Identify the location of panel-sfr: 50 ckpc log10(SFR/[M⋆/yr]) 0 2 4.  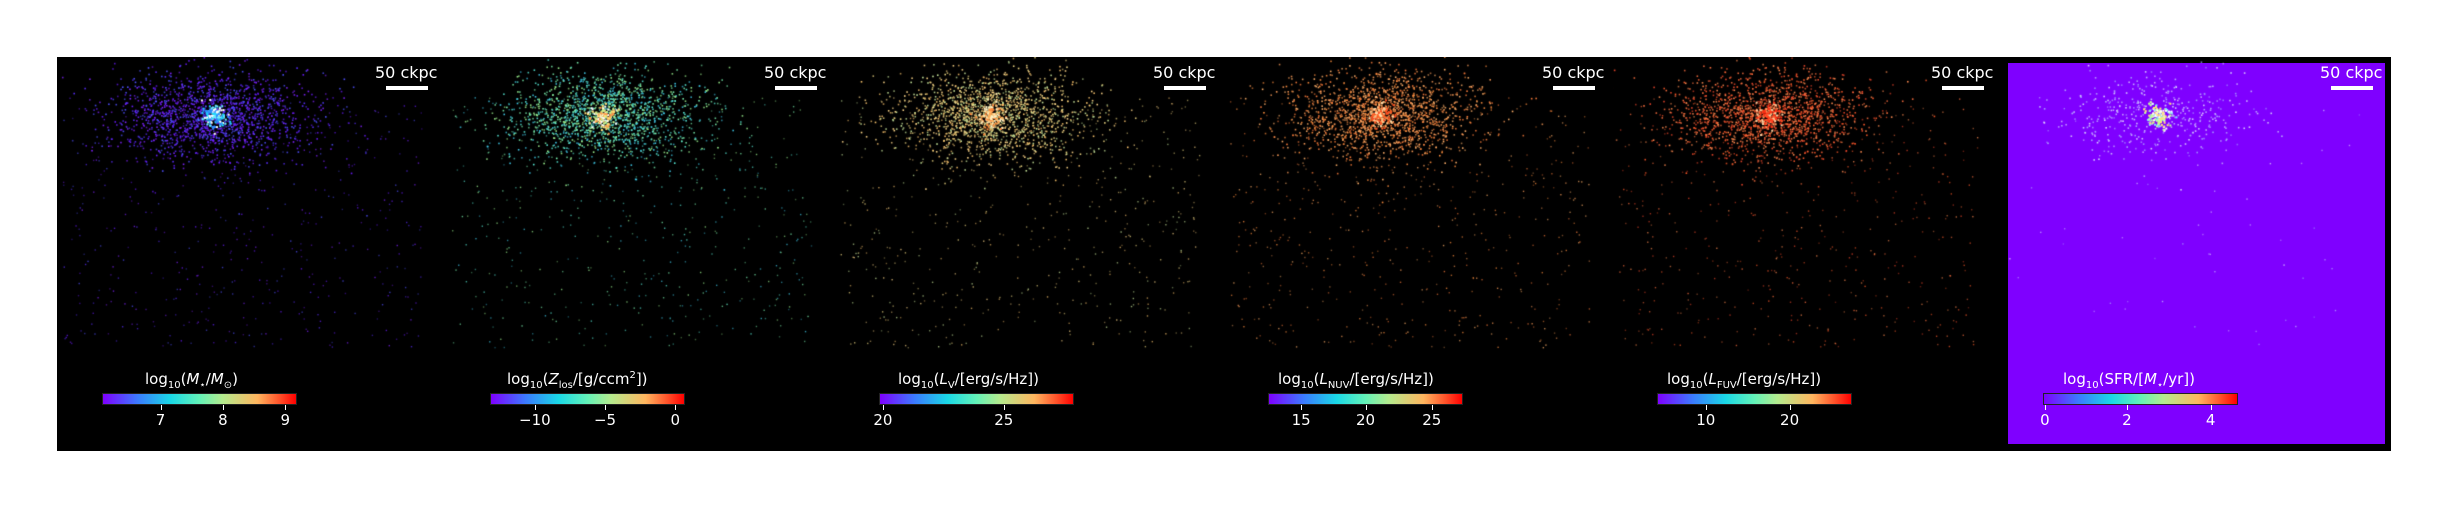
(2193, 254).